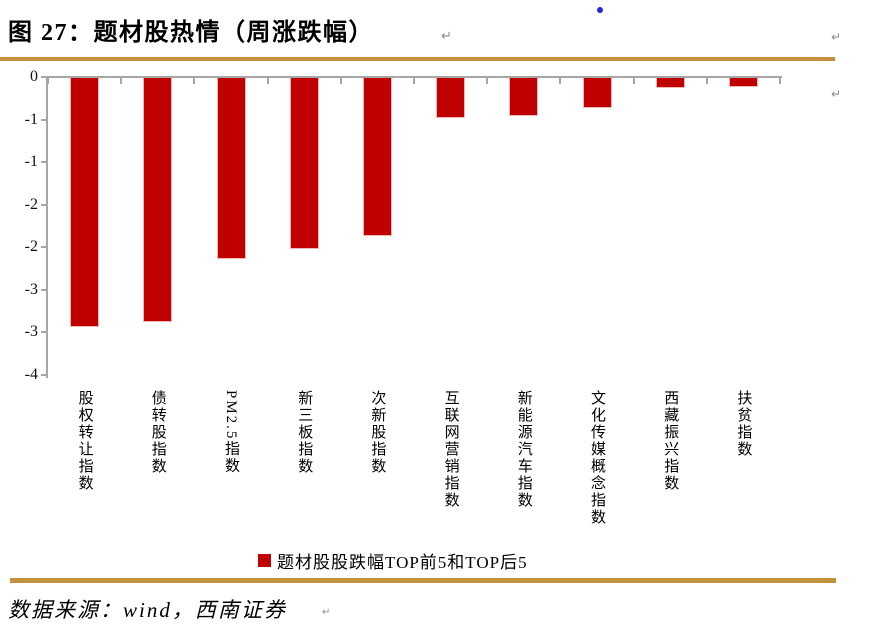 The image size is (877, 637). What do you see at coordinates (231, 432) in the screenshot?
I see `x-axis-label: PM2.5指数` at bounding box center [231, 432].